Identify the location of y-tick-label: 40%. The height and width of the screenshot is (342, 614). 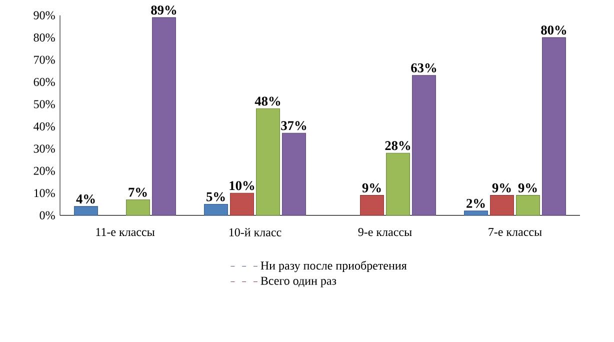
(44, 126).